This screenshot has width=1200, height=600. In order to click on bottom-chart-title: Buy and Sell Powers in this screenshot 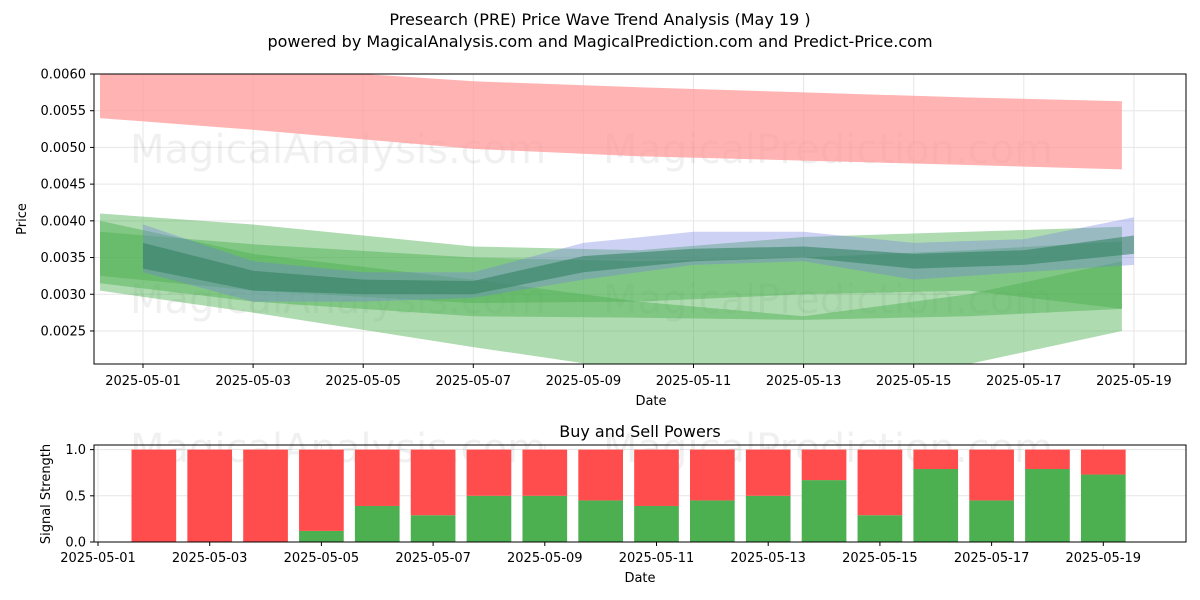, I will do `click(640, 431)`.